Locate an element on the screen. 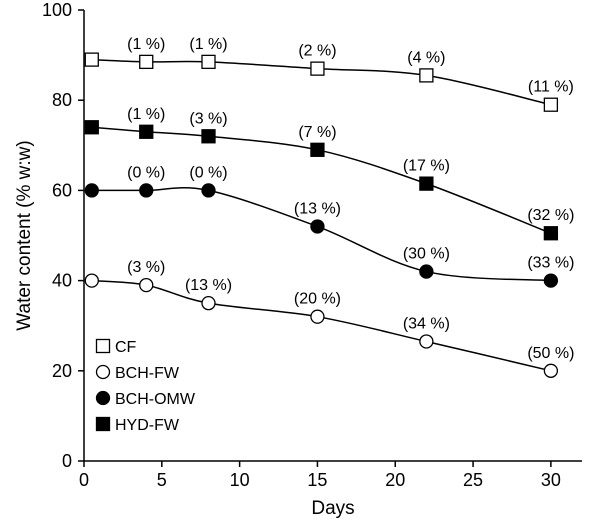 The height and width of the screenshot is (521, 598). annotation-hyd-fw: (3 %) is located at coordinates (208, 118).